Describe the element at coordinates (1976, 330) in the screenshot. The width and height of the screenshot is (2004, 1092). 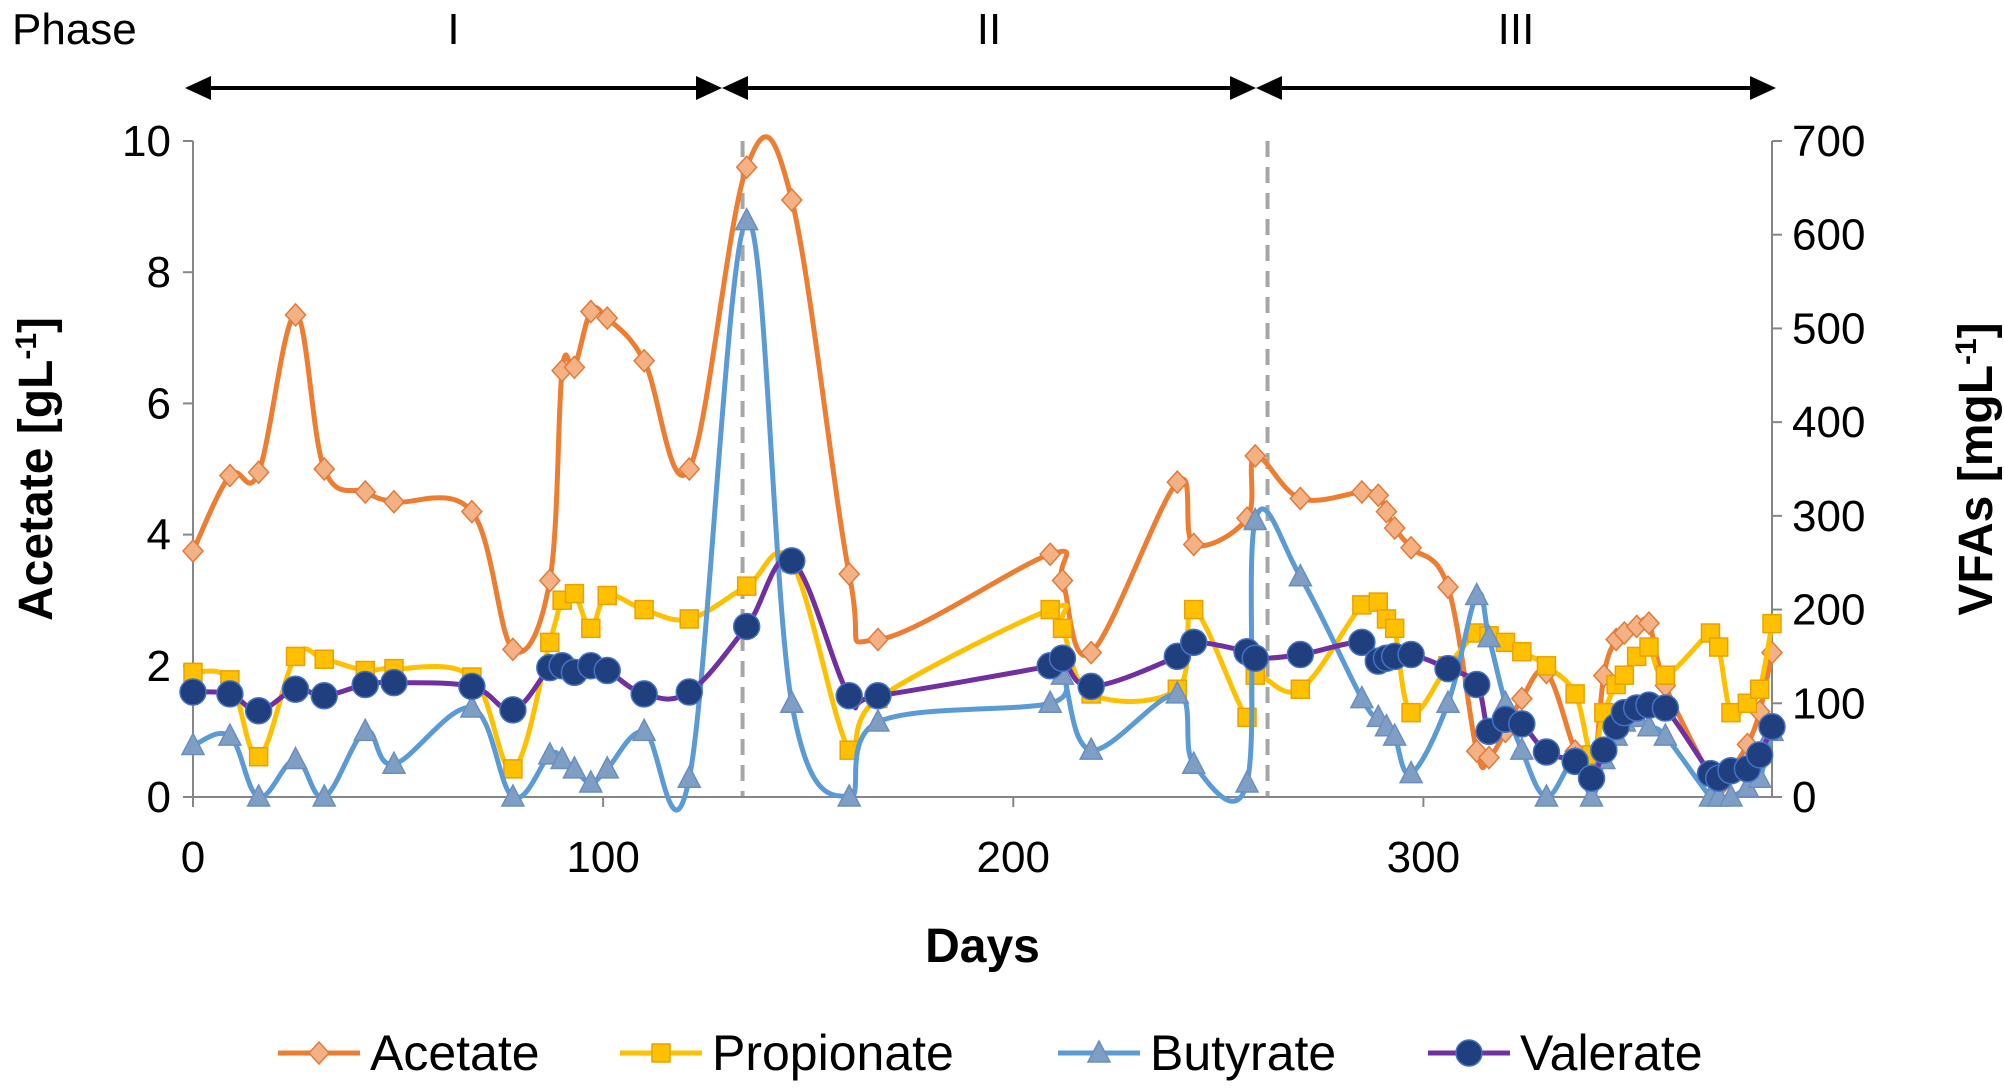
I see `y-axis-right-title-close: ]` at that location.